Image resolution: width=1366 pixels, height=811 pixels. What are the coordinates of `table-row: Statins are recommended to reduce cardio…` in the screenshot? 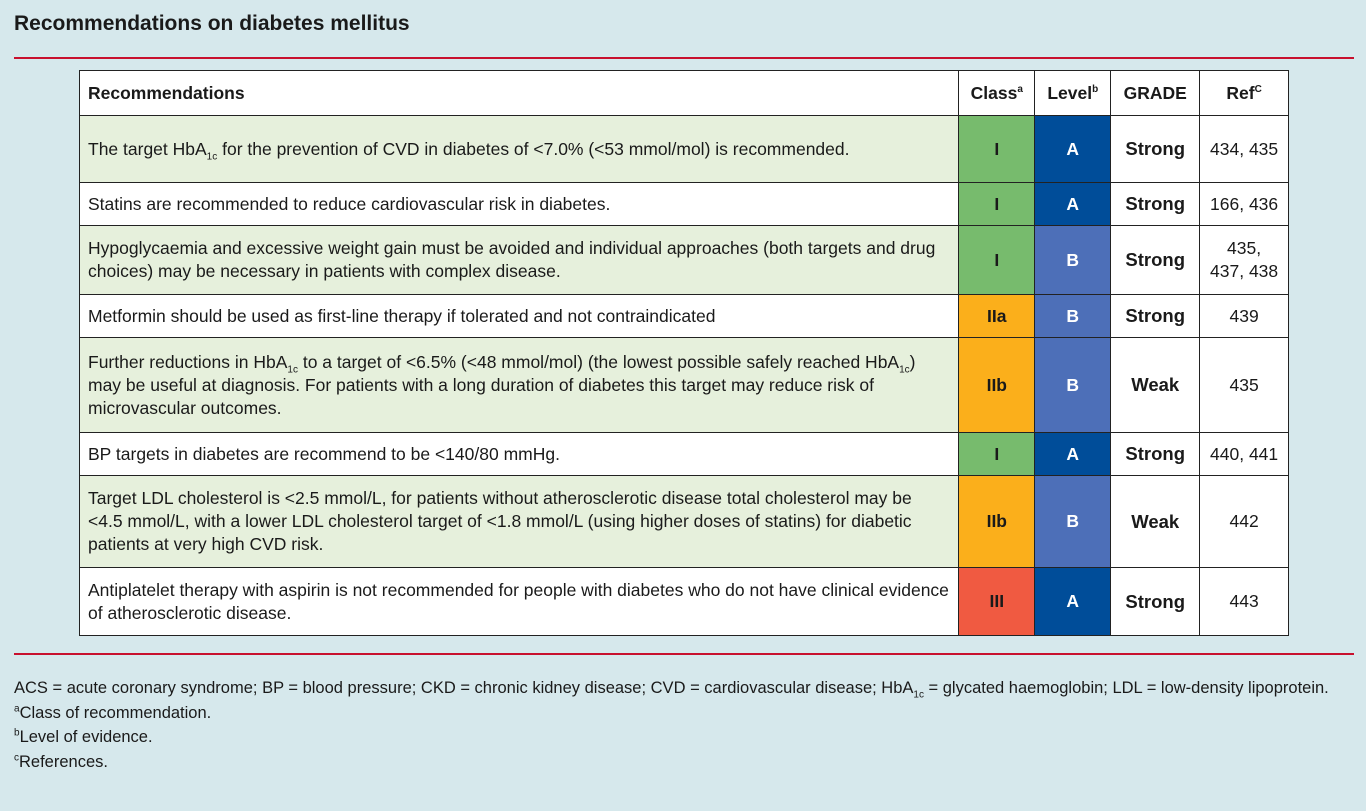 It's located at (683, 204).